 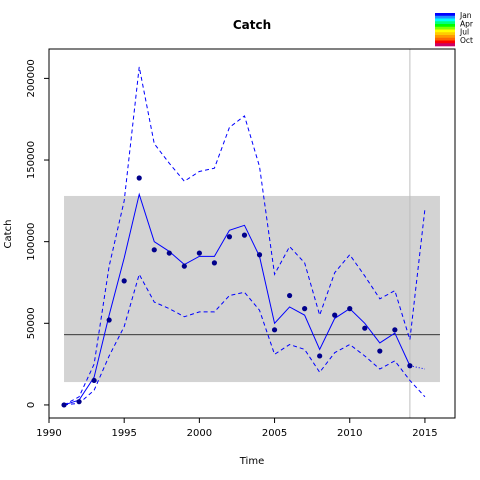 I want to click on x-axis-label: Time, so click(x=251, y=461).